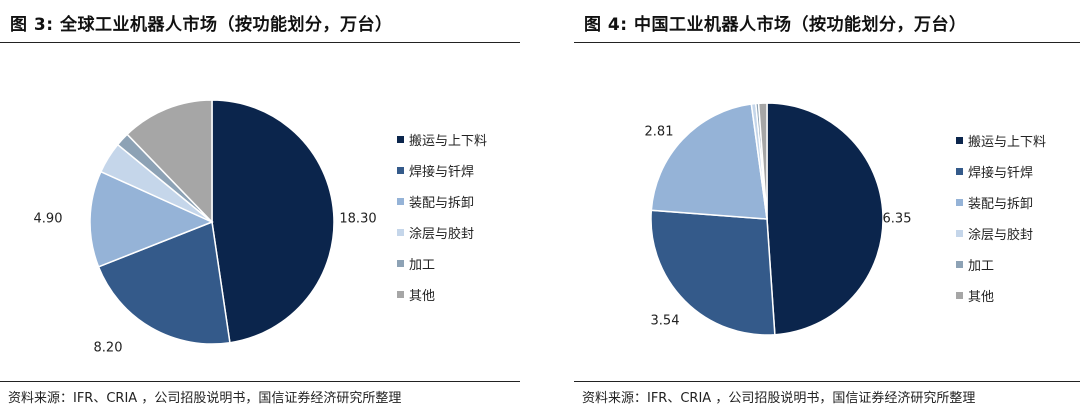 This screenshot has height=411, width=1080. What do you see at coordinates (775, 25) in the screenshot?
I see `chart-title: 图 4: 中国工业机器人市场（按功能划分，万台）` at bounding box center [775, 25].